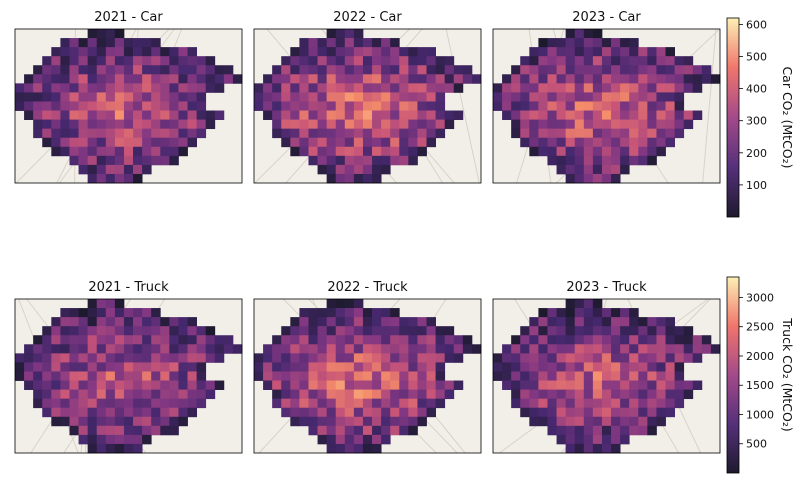  Describe the element at coordinates (606, 287) in the screenshot. I see `panel-title: 2023 - Truck` at that location.